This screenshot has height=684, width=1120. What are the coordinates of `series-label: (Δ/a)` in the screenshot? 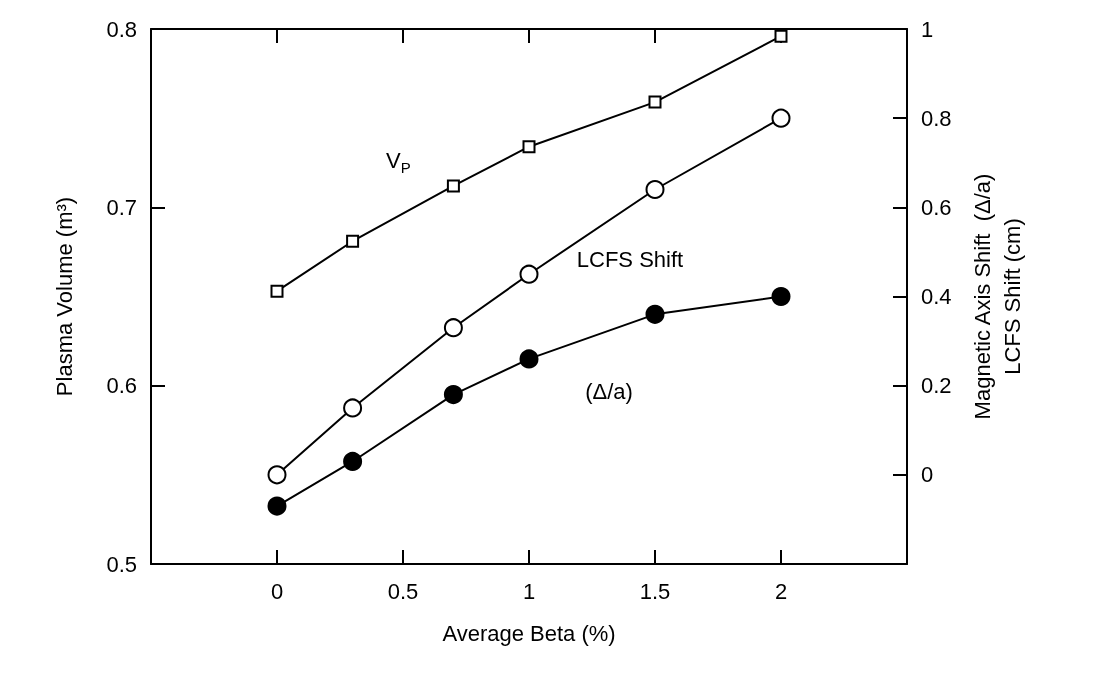 It's located at (609, 392).